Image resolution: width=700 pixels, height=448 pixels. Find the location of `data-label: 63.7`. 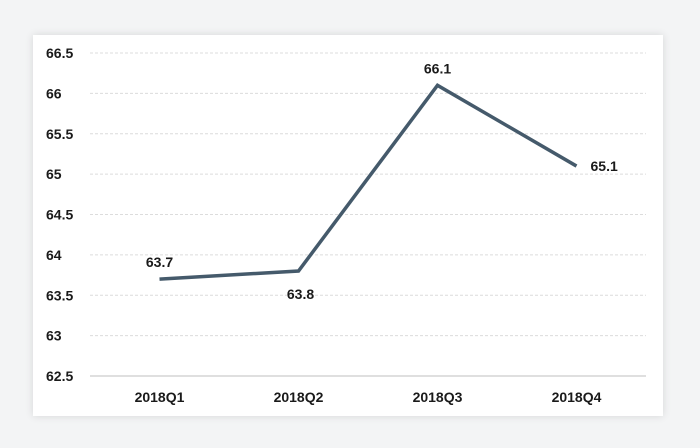

data-label: 63.7 is located at coordinates (159, 262).